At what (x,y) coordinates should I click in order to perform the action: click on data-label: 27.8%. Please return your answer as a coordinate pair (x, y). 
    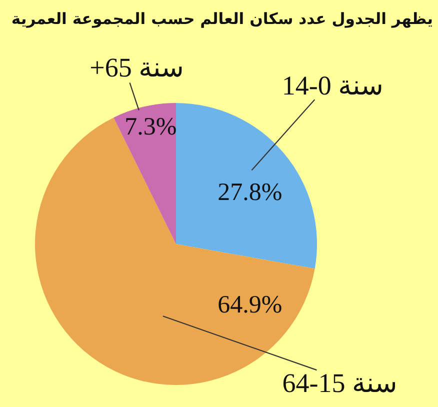
    Looking at the image, I should click on (250, 192).